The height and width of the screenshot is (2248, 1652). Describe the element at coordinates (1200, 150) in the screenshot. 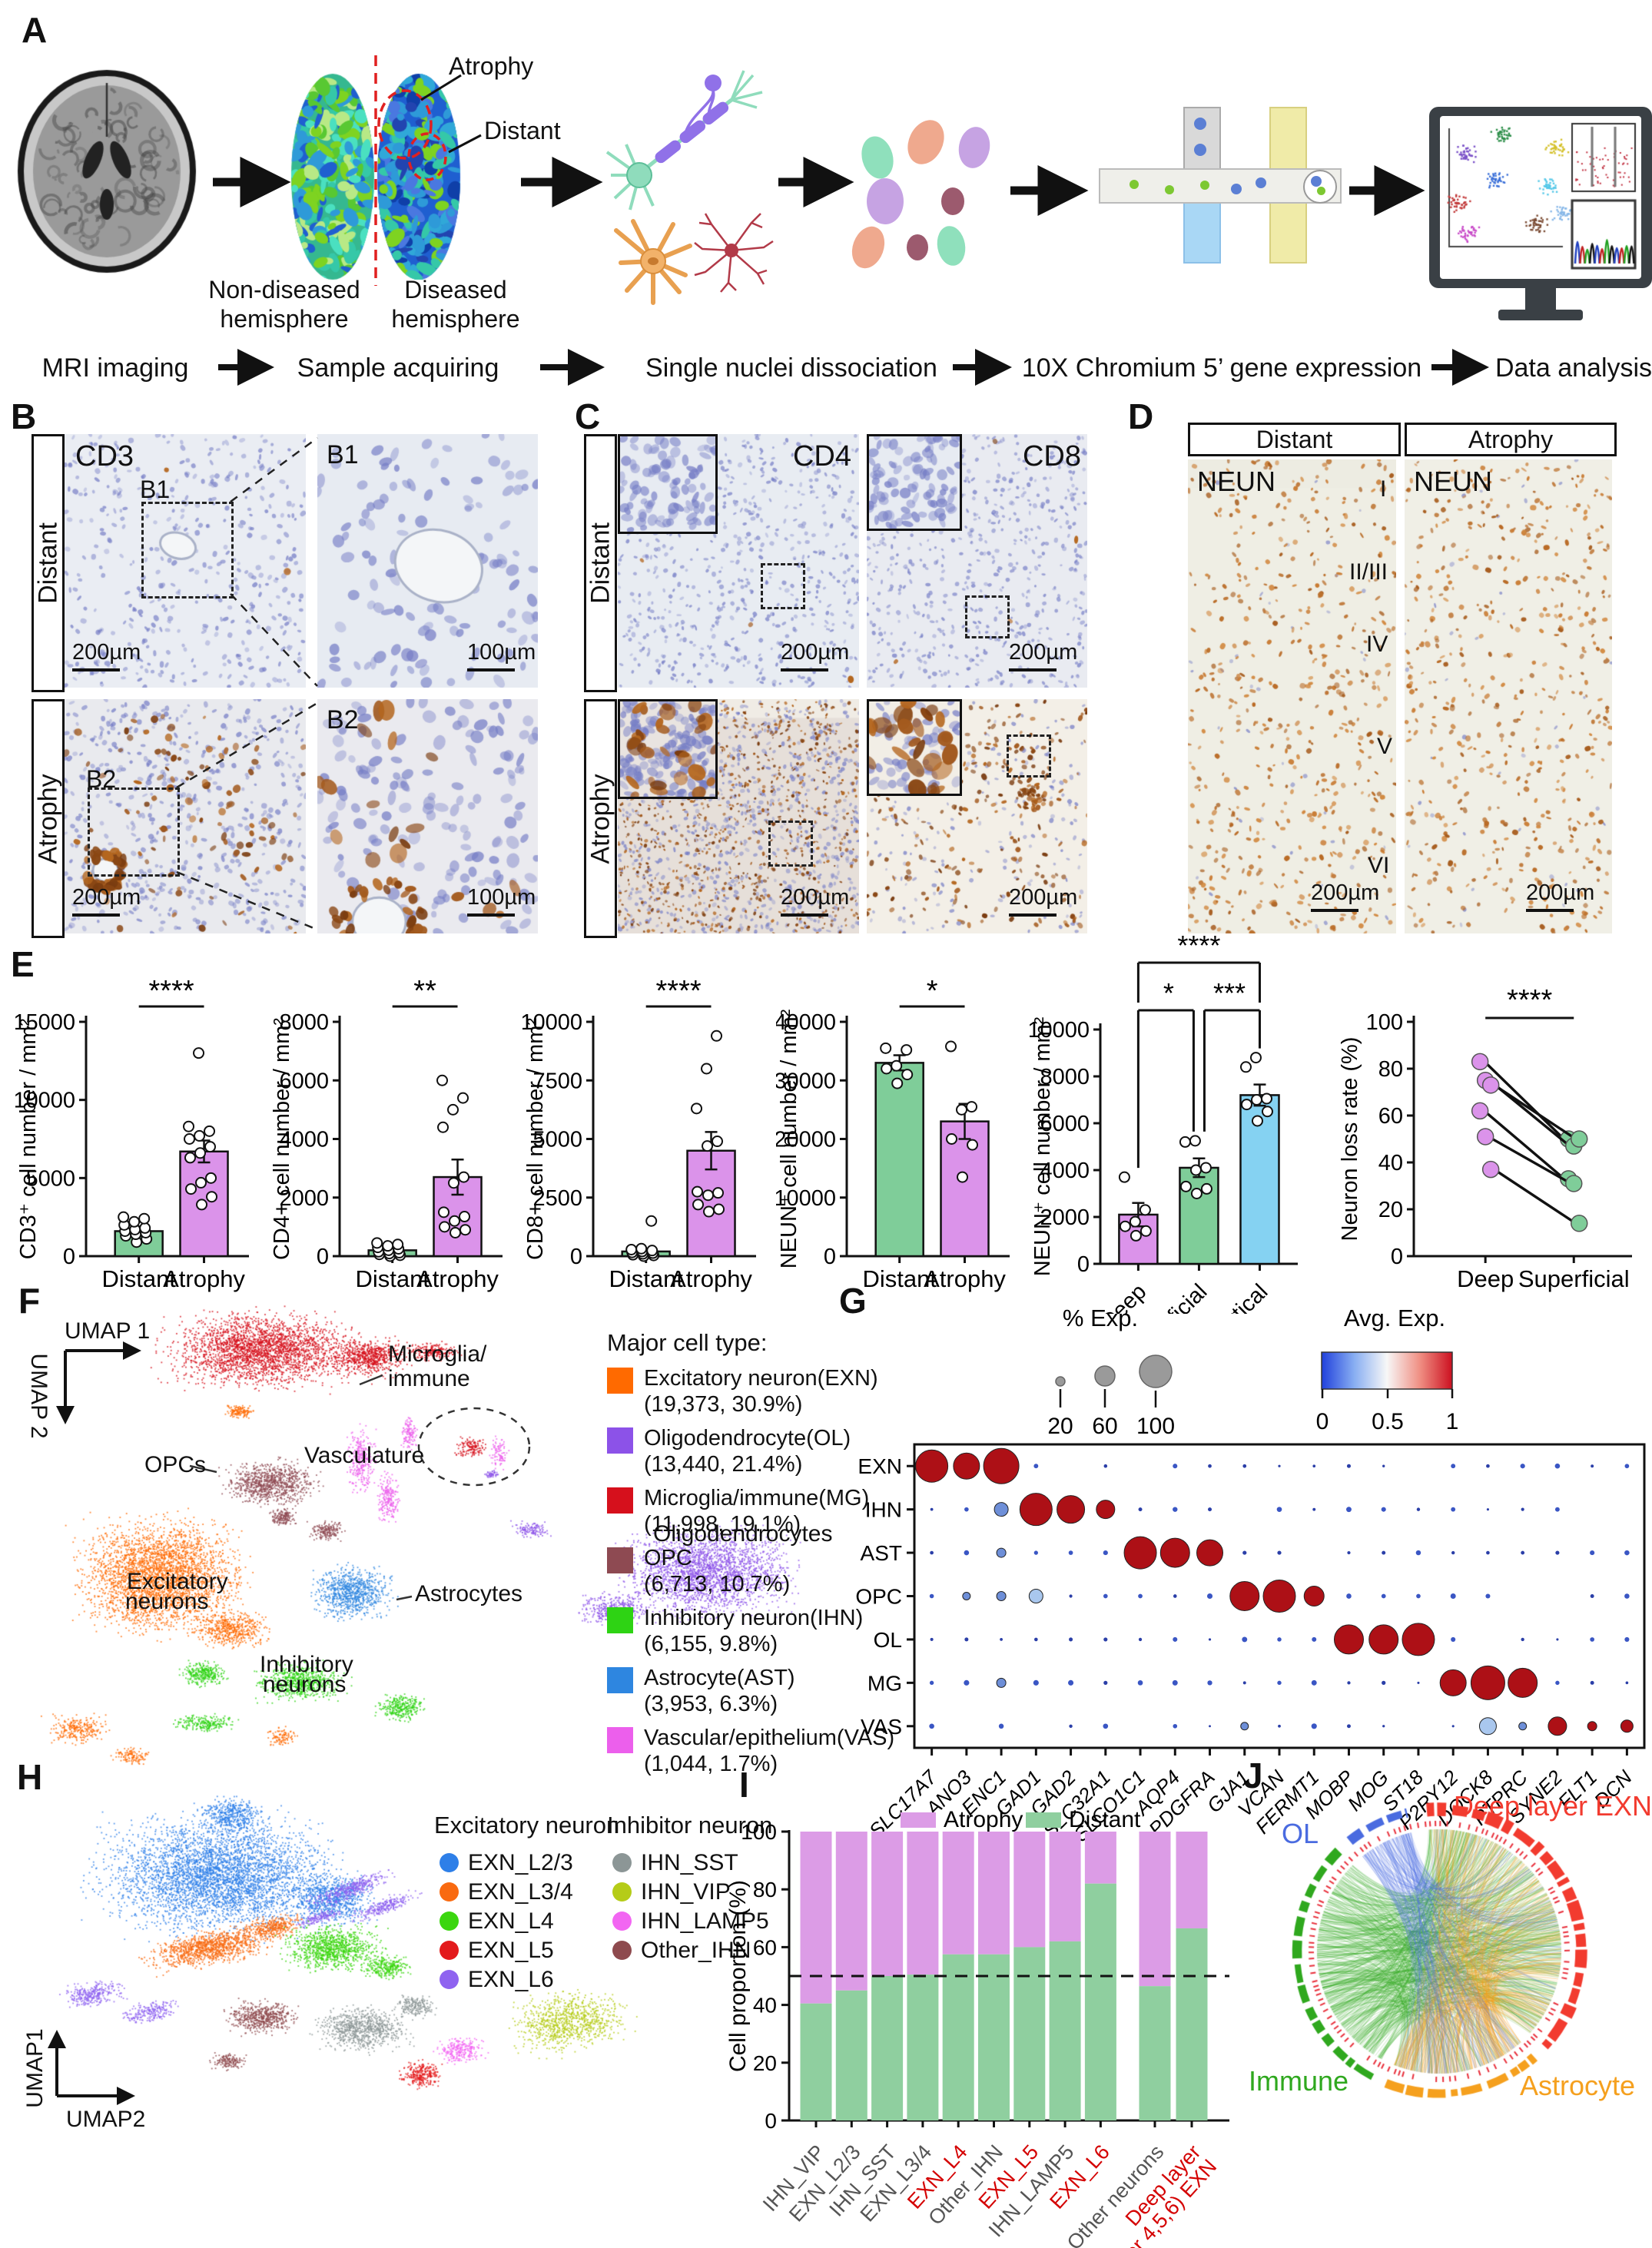

I see `chip-bead` at that location.